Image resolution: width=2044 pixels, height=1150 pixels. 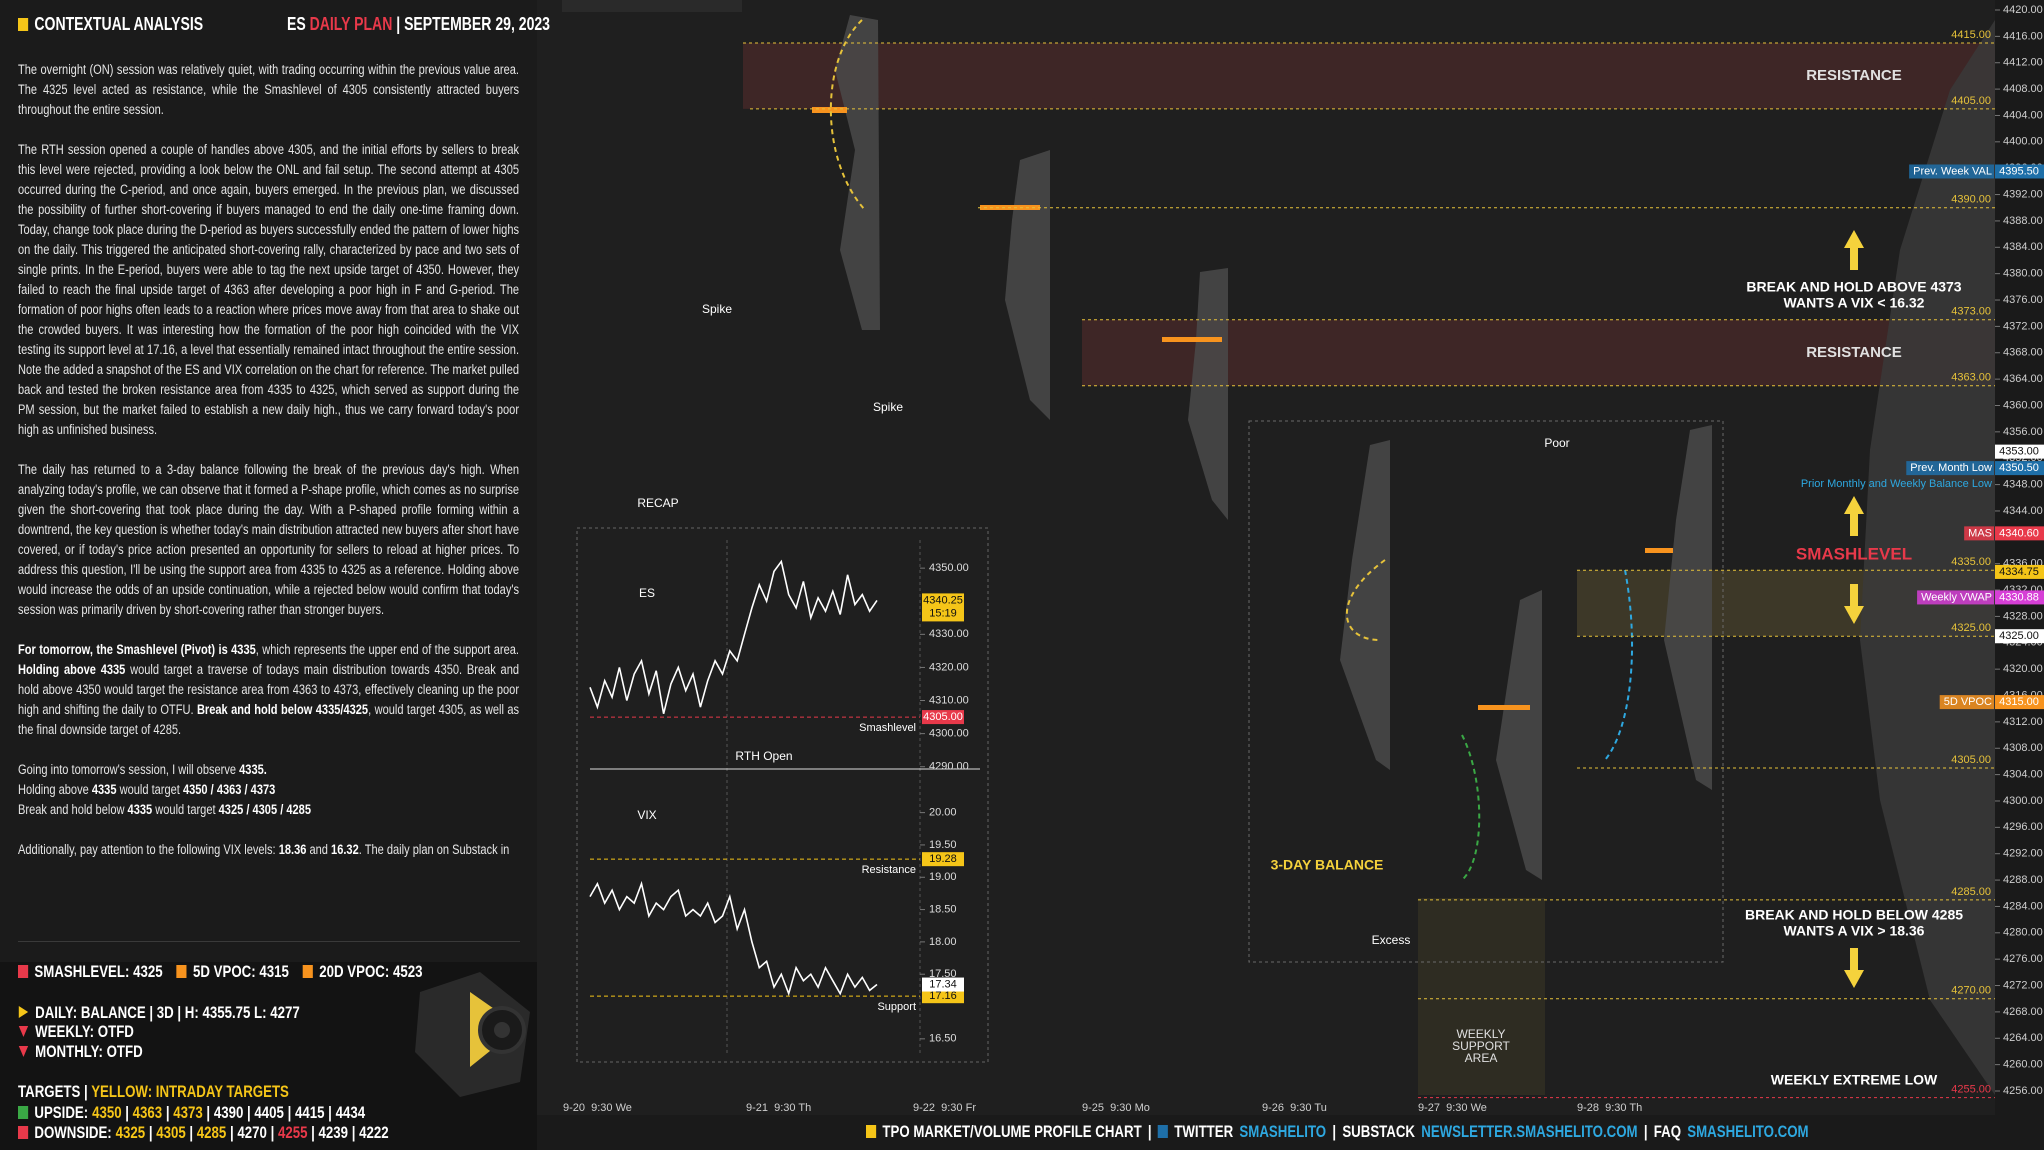 What do you see at coordinates (1012, 1131) in the screenshot?
I see `footer-text: TPO MARKET/VOLUME PROFILE CHART` at bounding box center [1012, 1131].